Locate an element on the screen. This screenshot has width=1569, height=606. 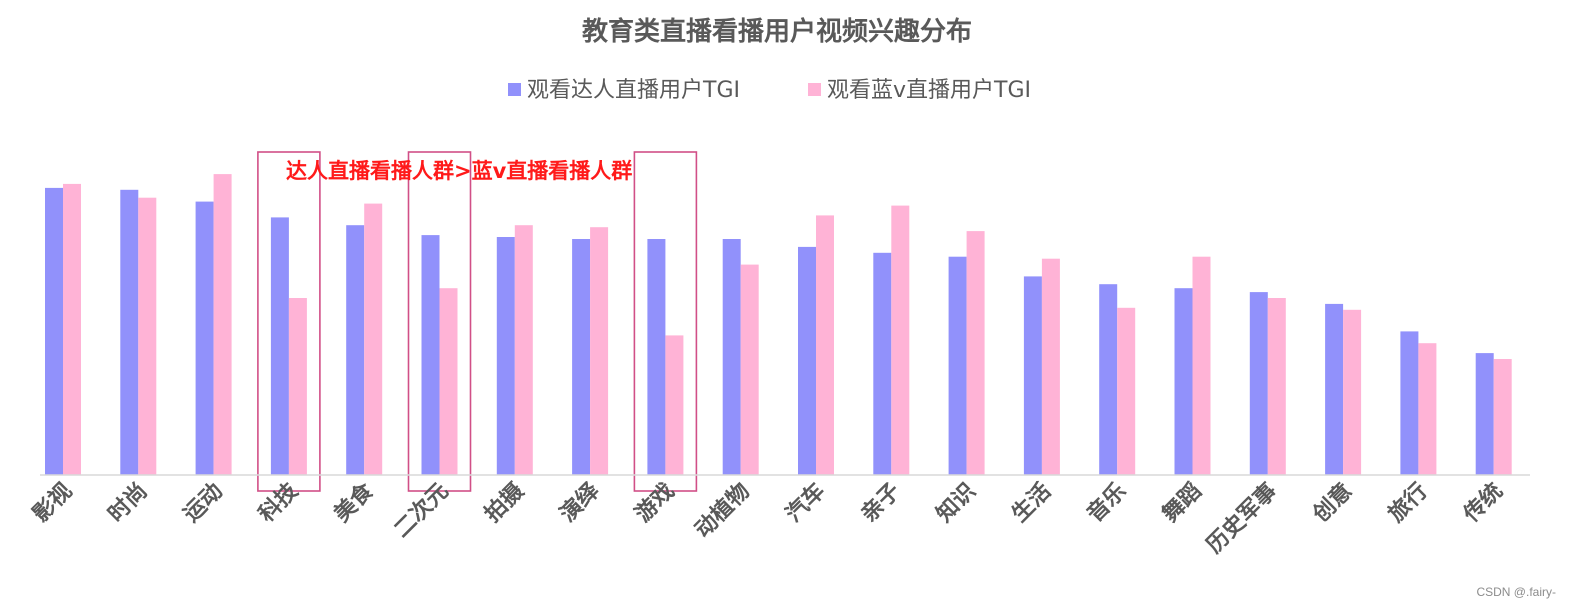
x-tick-label: 动植物 is located at coordinates (722, 510).